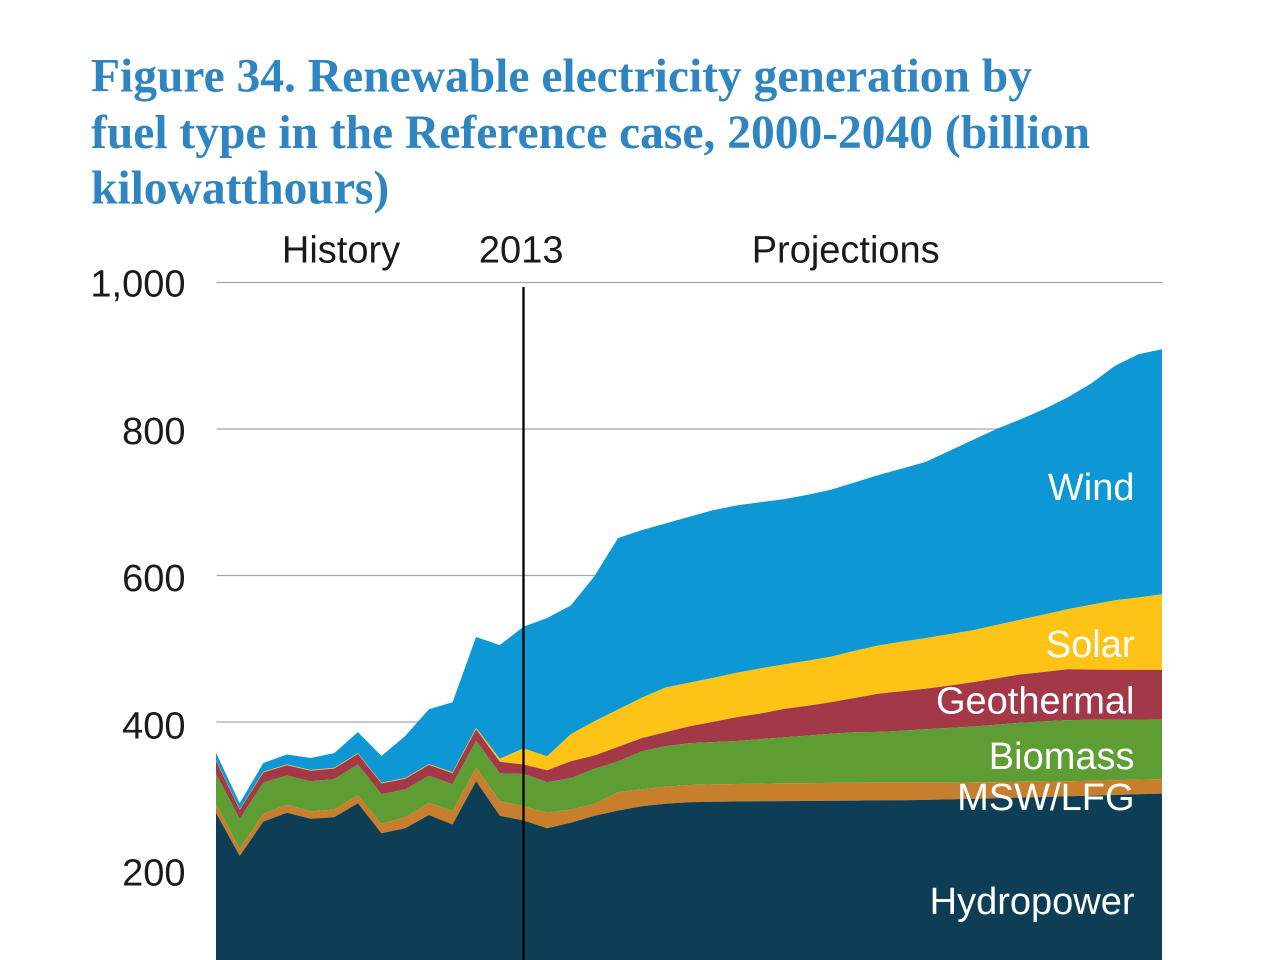 Image resolution: width=1280 pixels, height=960 pixels. I want to click on svg-text: kilowatthours), so click(240, 189).